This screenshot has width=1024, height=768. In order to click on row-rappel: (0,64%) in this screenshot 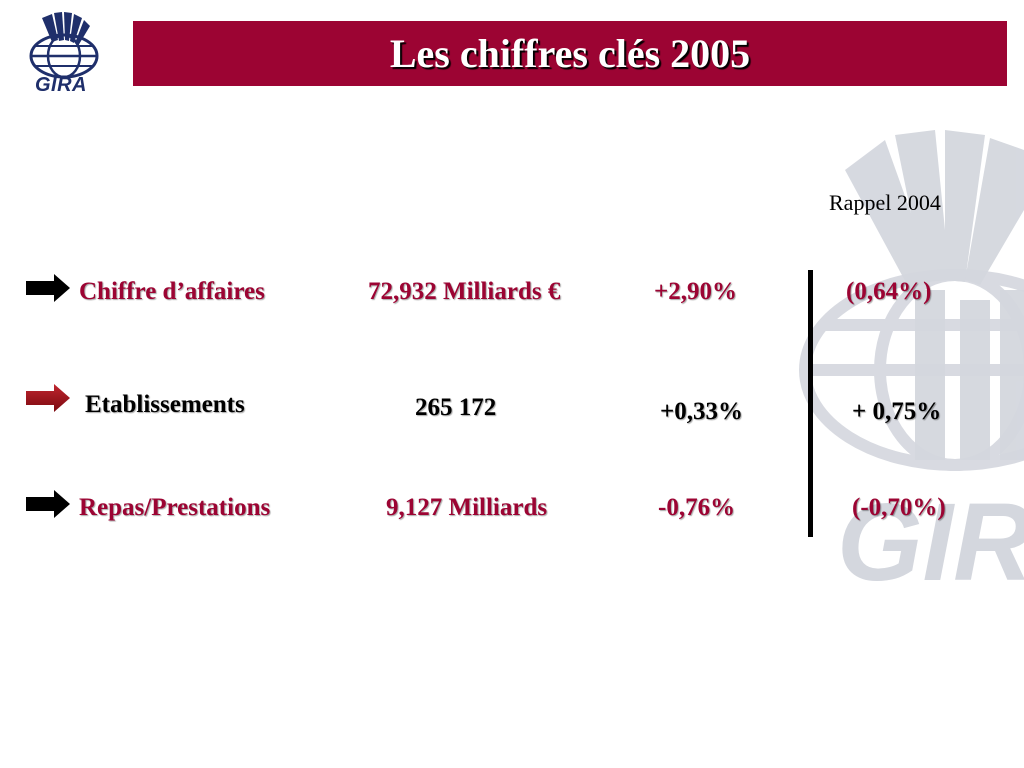, I will do `click(889, 291)`.